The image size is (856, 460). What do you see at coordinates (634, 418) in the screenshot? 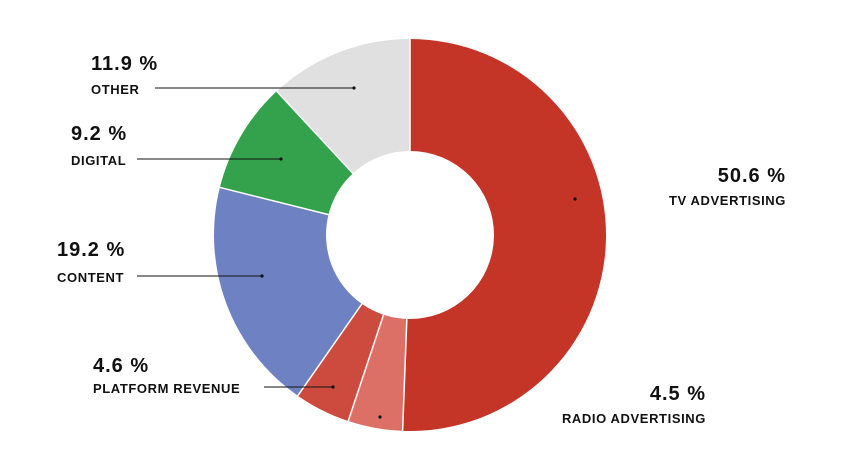
I see `category-label-radio-advertising: RADIO ADVERTISING` at bounding box center [634, 418].